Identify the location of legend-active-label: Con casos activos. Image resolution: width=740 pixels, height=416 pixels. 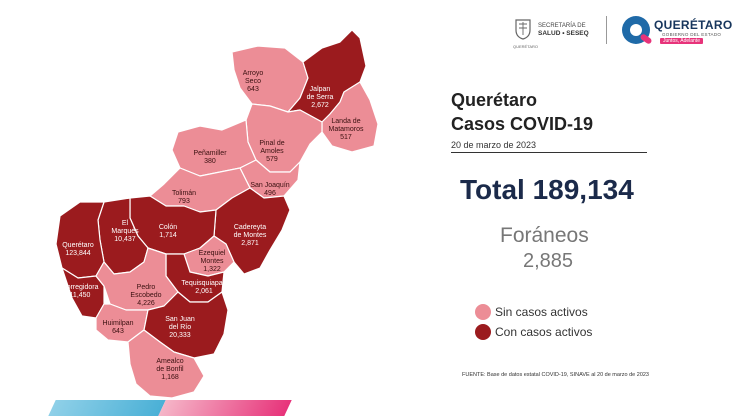
(544, 332).